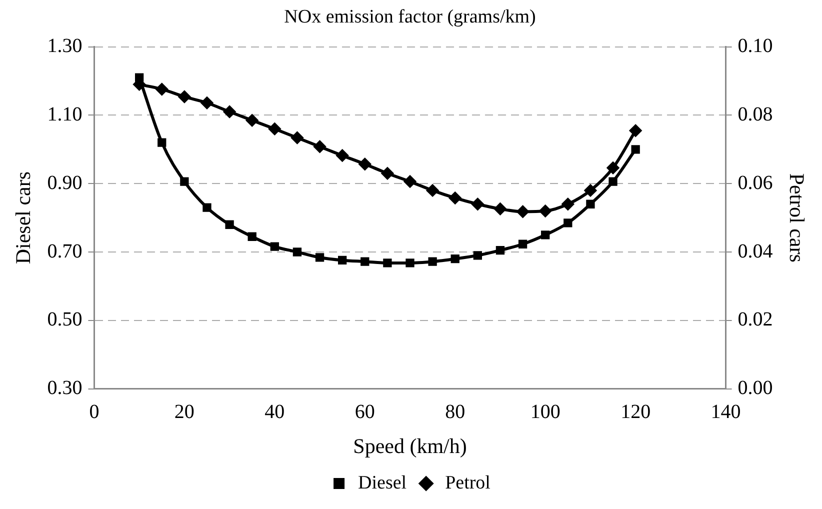  Describe the element at coordinates (755, 46) in the screenshot. I see `y2-tick-label: 0.10` at that location.